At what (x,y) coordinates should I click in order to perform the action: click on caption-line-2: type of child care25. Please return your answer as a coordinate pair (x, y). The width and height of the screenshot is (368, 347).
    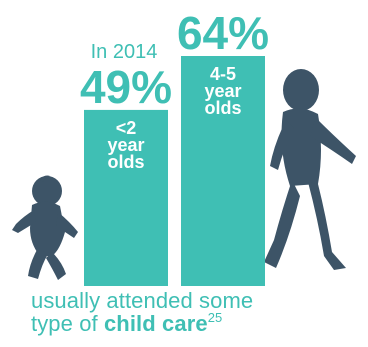
    Looking at the image, I should click on (196, 323).